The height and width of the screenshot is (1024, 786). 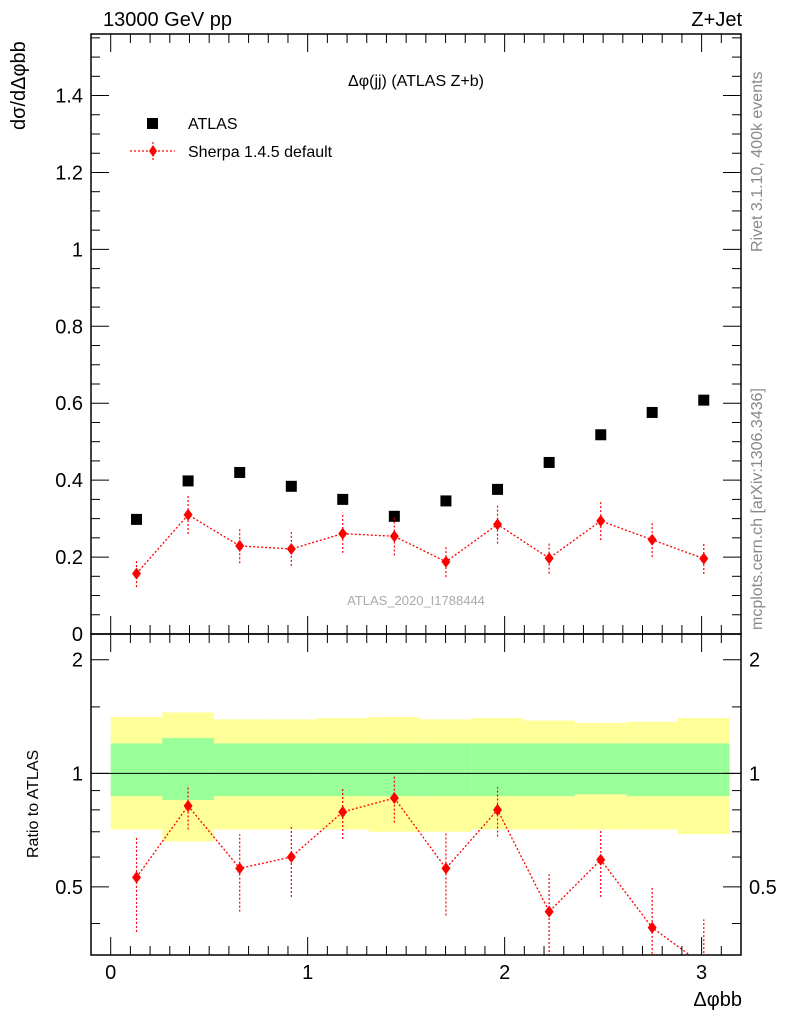 What do you see at coordinates (757, 509) in the screenshot?
I see `mcplots-label: mcplots.cern.ch [arXiv:1306.3436]` at bounding box center [757, 509].